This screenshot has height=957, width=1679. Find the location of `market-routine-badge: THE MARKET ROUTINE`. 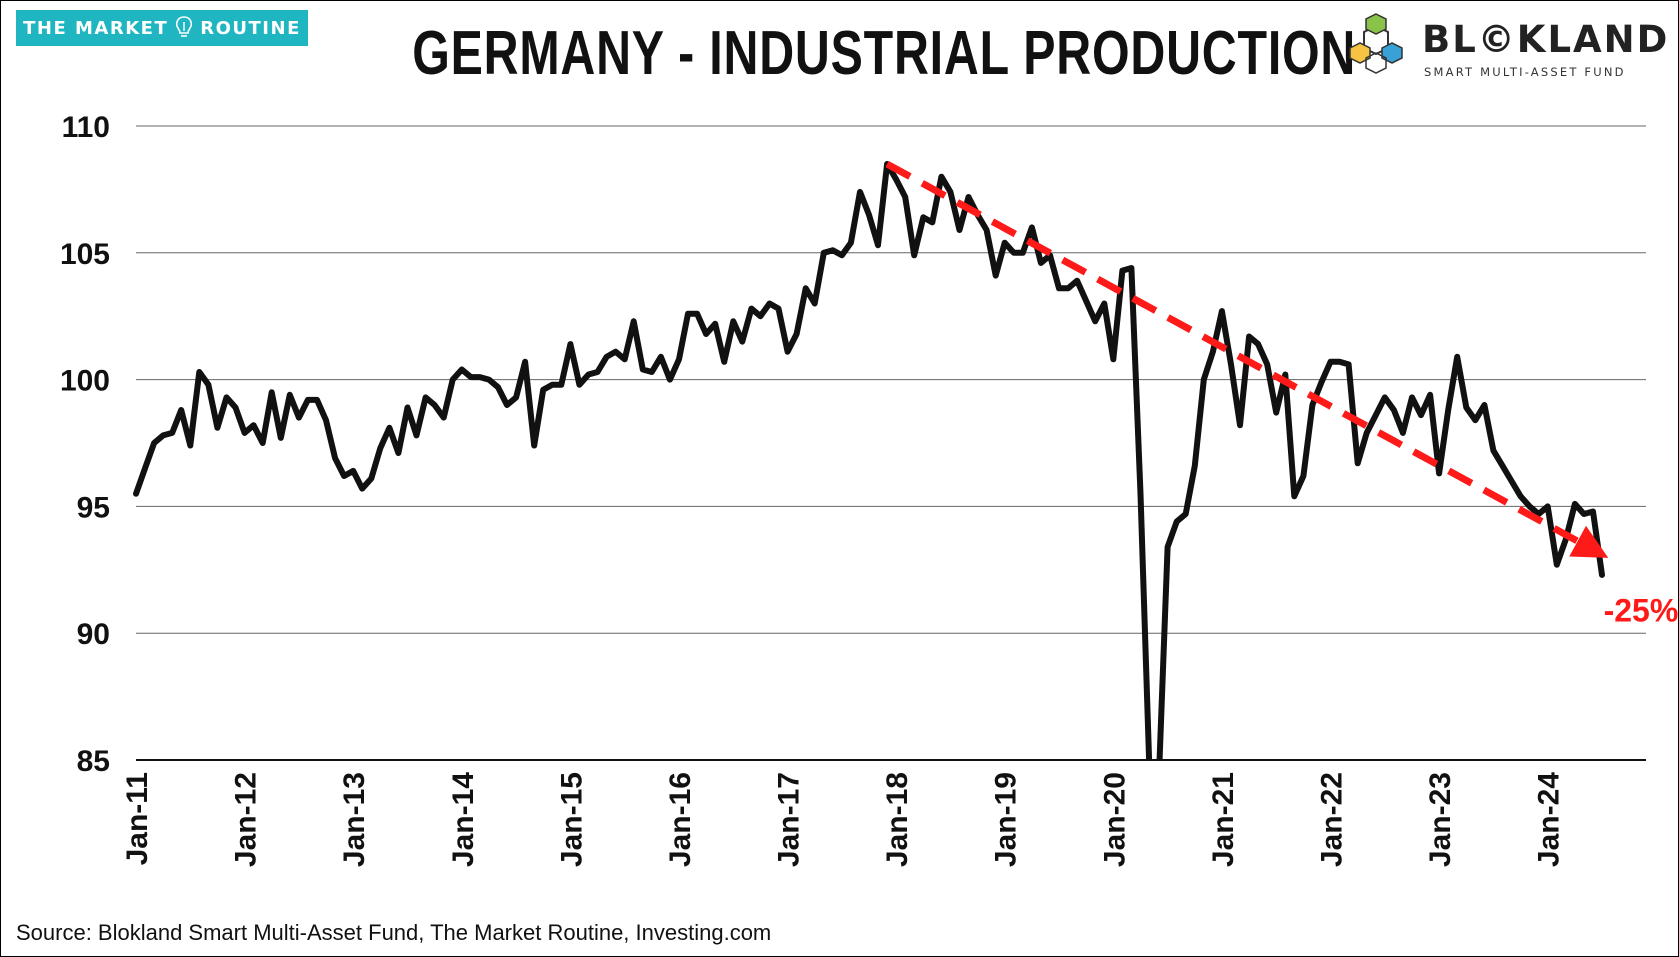

market-routine-badge: THE MARKET ROUTINE is located at coordinates (162, 28).